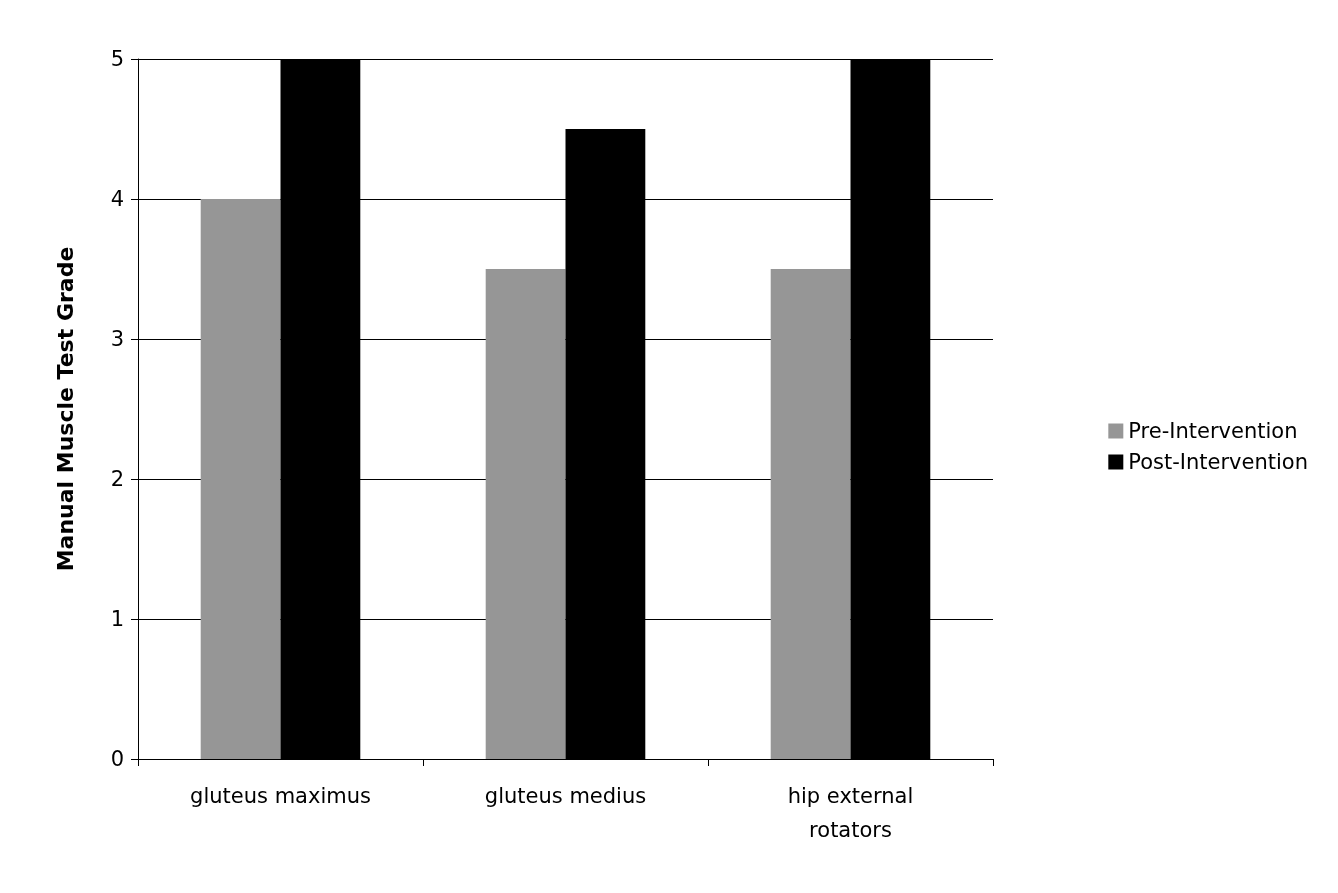  What do you see at coordinates (117, 479) in the screenshot?
I see `y-tick-label: 2` at bounding box center [117, 479].